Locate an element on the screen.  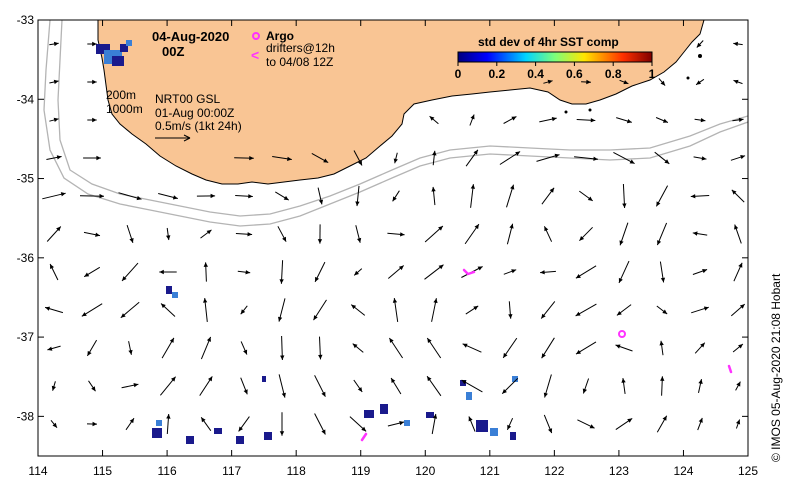
colorbar: std dev of 4hr SST comp 0 0.2 0.4 0.6 0.8 1 is located at coordinates (555, 58).